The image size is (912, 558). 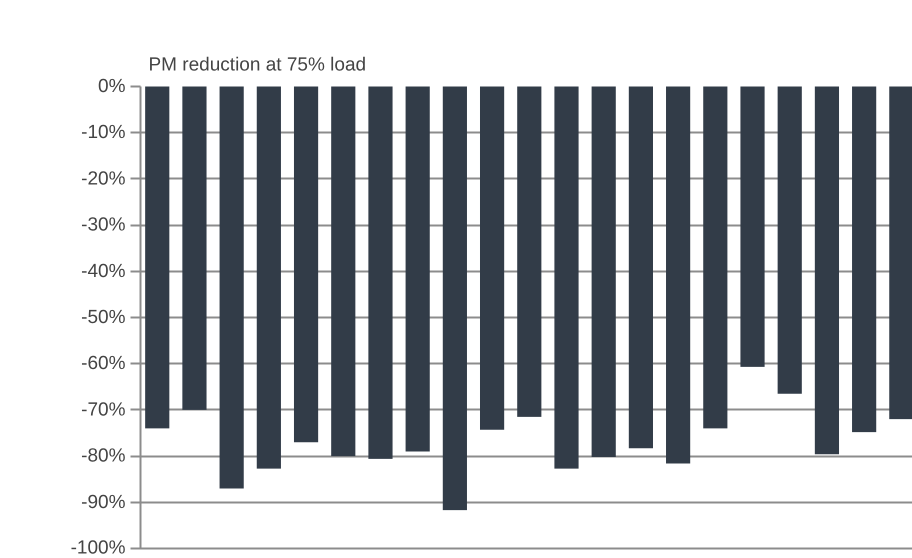 I want to click on y-tick-label: -60%, so click(x=103, y=363).